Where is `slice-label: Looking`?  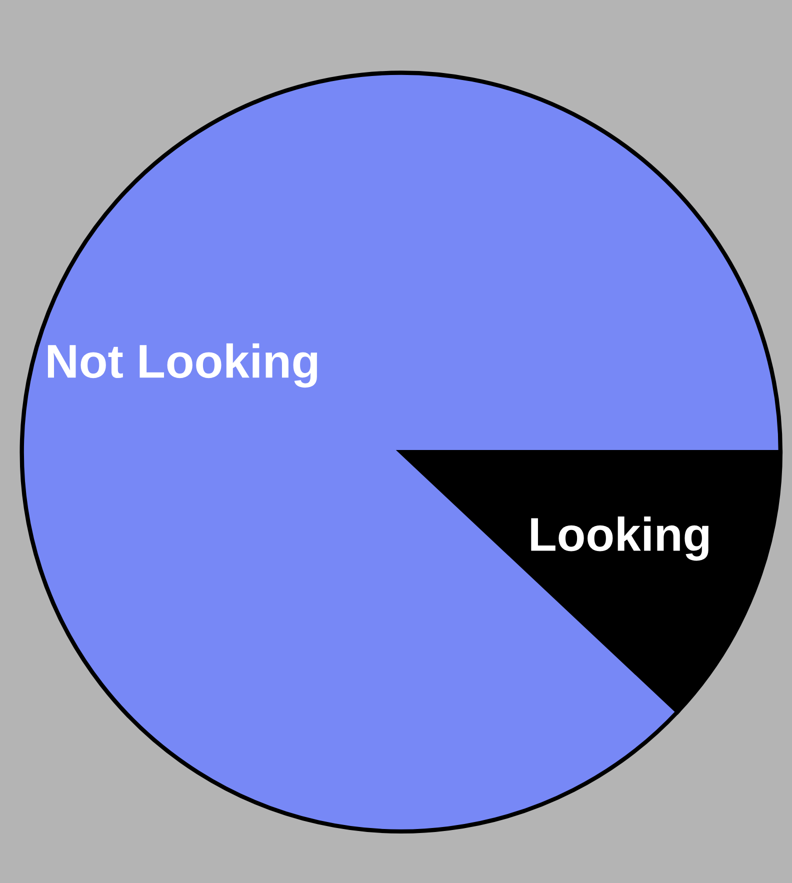 slice-label: Looking is located at coordinates (619, 538).